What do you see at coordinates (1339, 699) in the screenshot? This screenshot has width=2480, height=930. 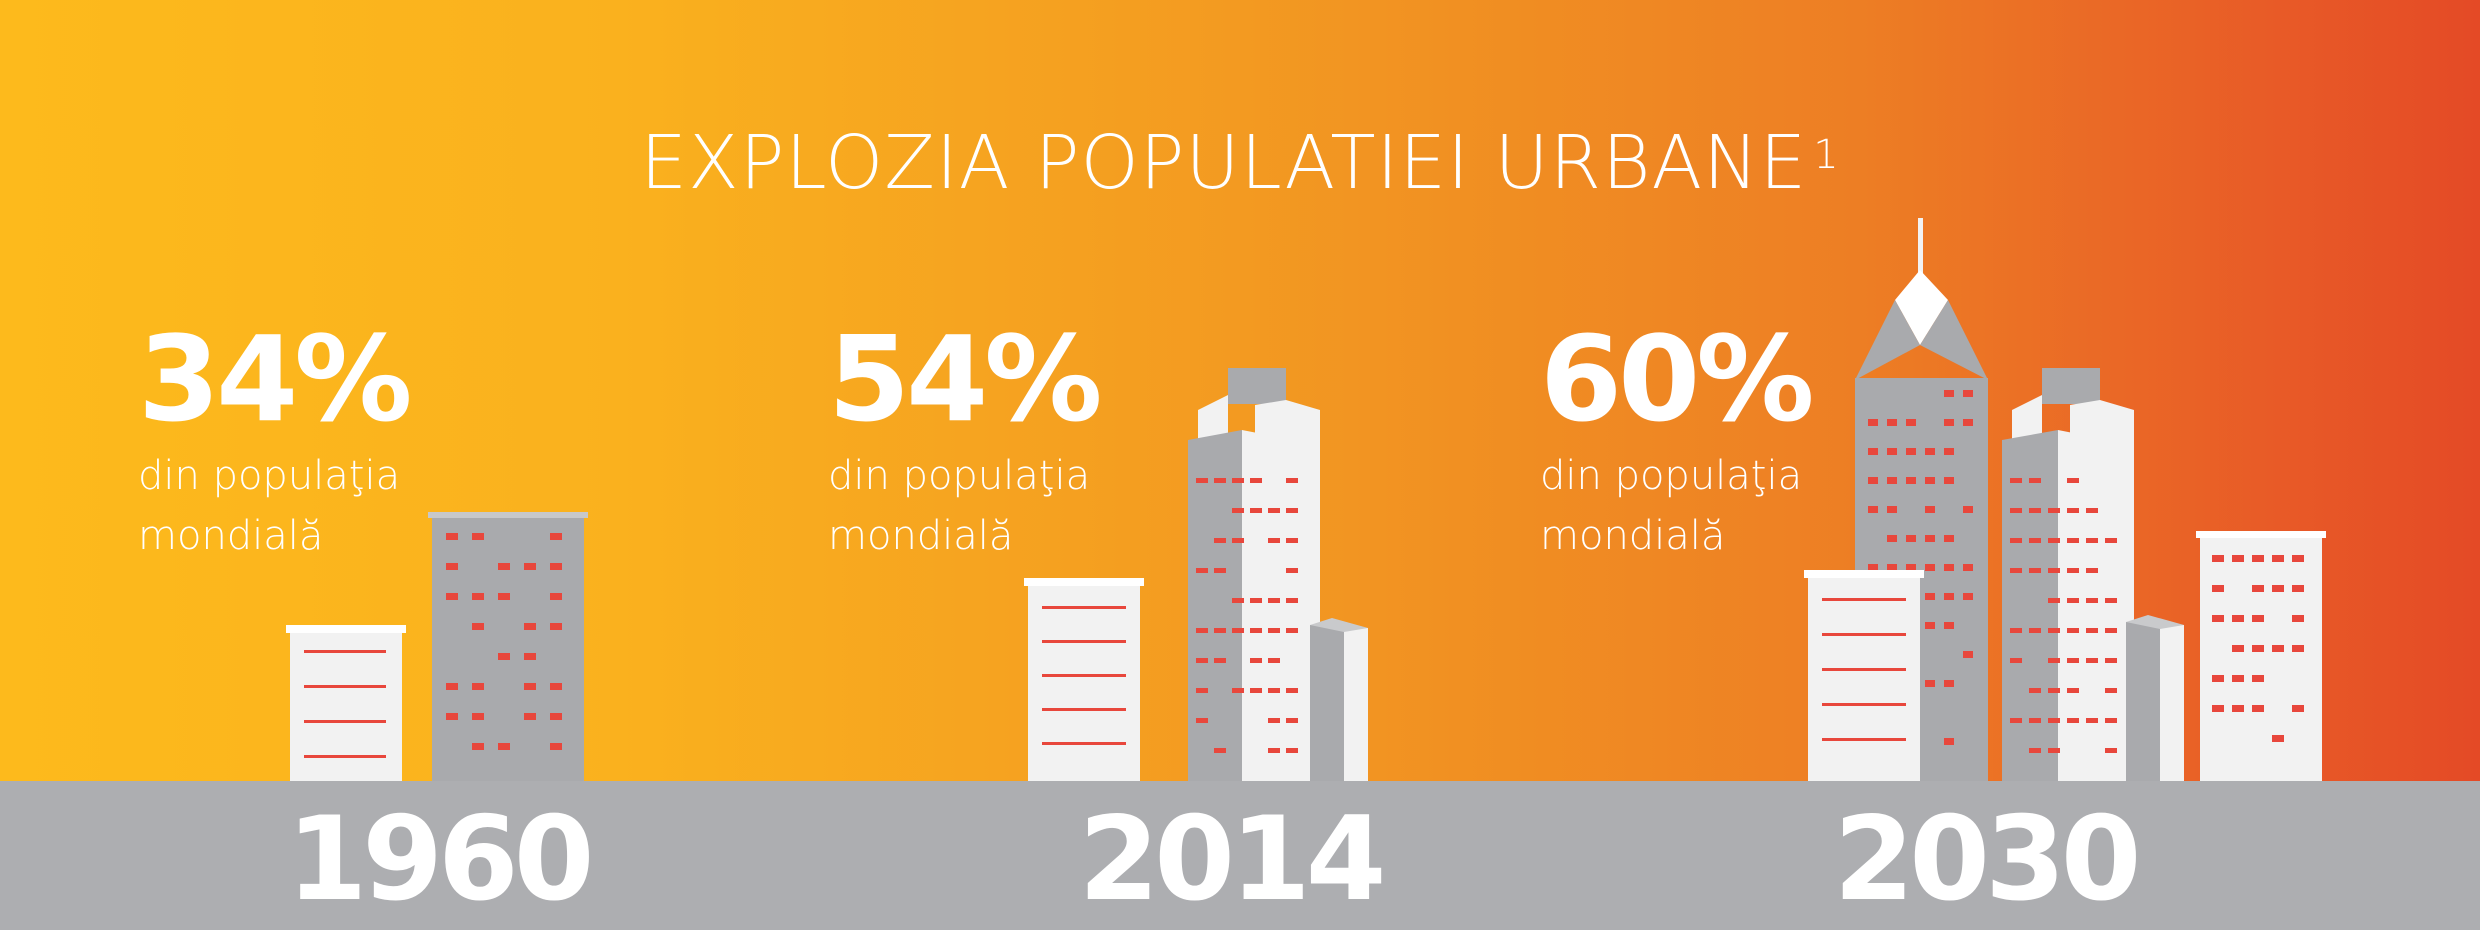 I see `small-tower` at bounding box center [1339, 699].